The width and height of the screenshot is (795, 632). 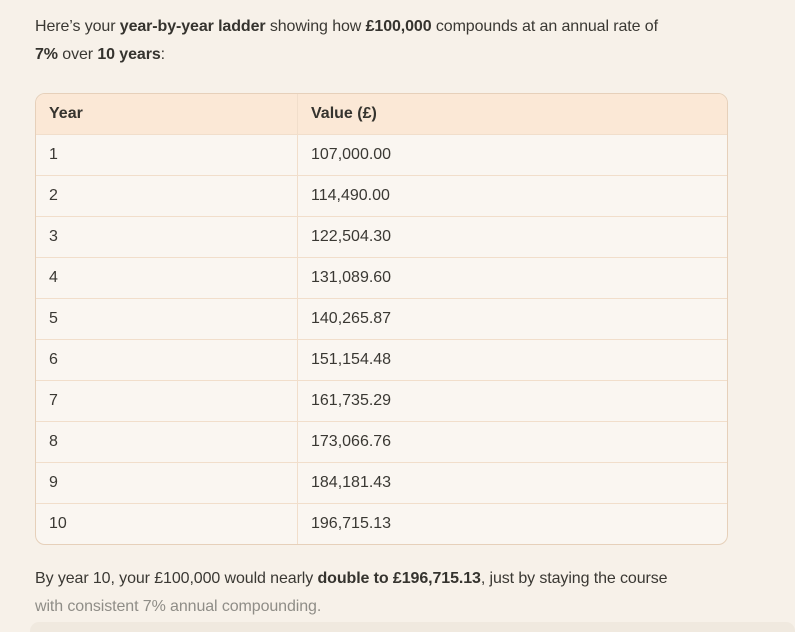 What do you see at coordinates (178, 606) in the screenshot?
I see `outro-line-2: with consistent 7% annual compounding.` at bounding box center [178, 606].